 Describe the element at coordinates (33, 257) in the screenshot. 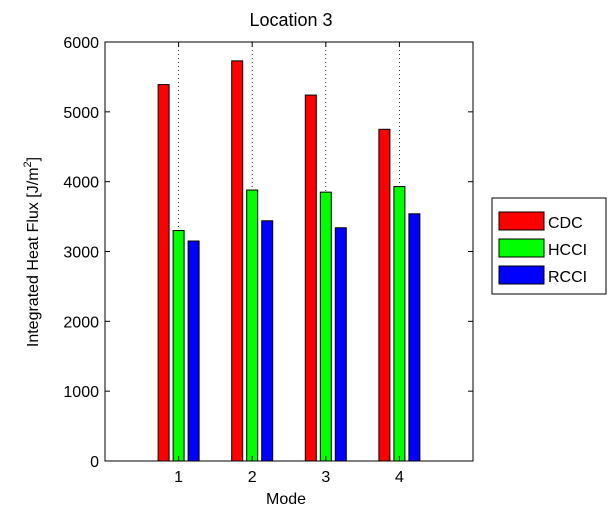

I see `y-axis-label-text: Integrated Heat Flux [J/m` at that location.